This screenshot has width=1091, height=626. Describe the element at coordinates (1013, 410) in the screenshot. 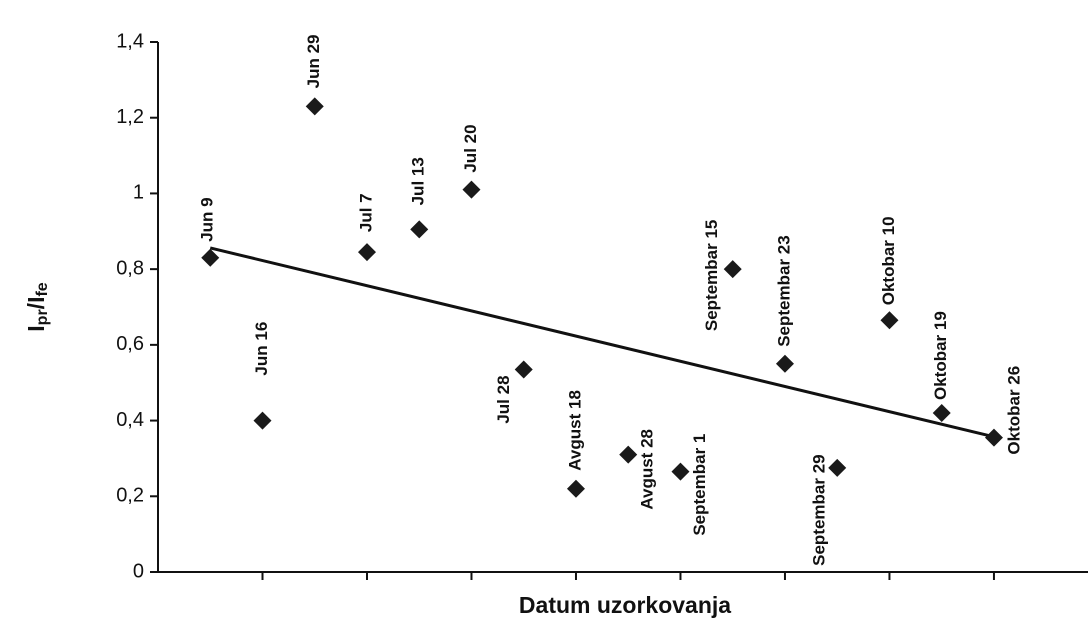

I see `point-label: Oktobar 26` at that location.